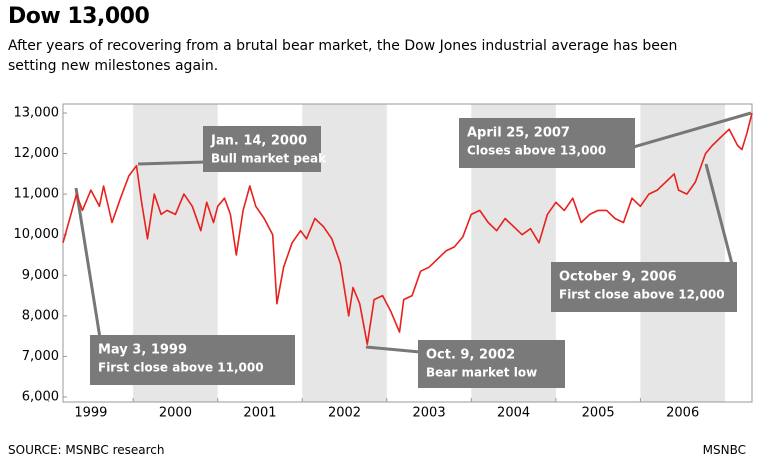 This screenshot has height=472, width=760. Describe the element at coordinates (40, 397) in the screenshot. I see `y-tick-label: 6,000` at that location.